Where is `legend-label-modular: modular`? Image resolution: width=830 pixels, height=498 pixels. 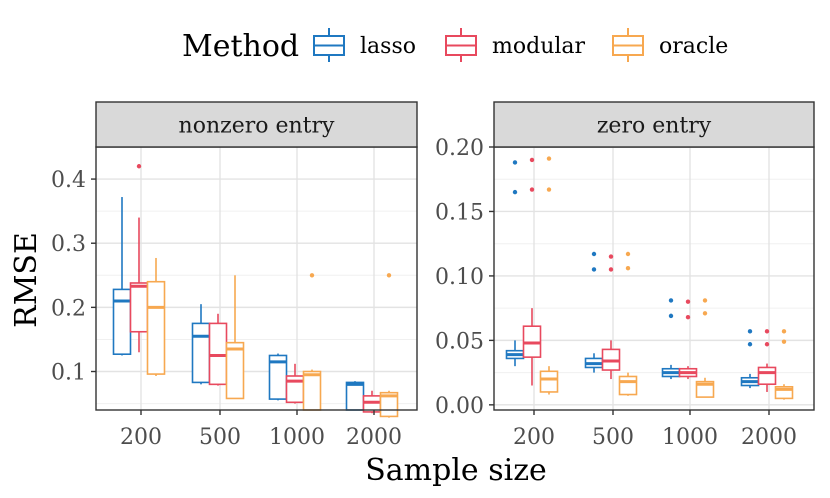
legend-label-modular: modular is located at coordinates (539, 46).